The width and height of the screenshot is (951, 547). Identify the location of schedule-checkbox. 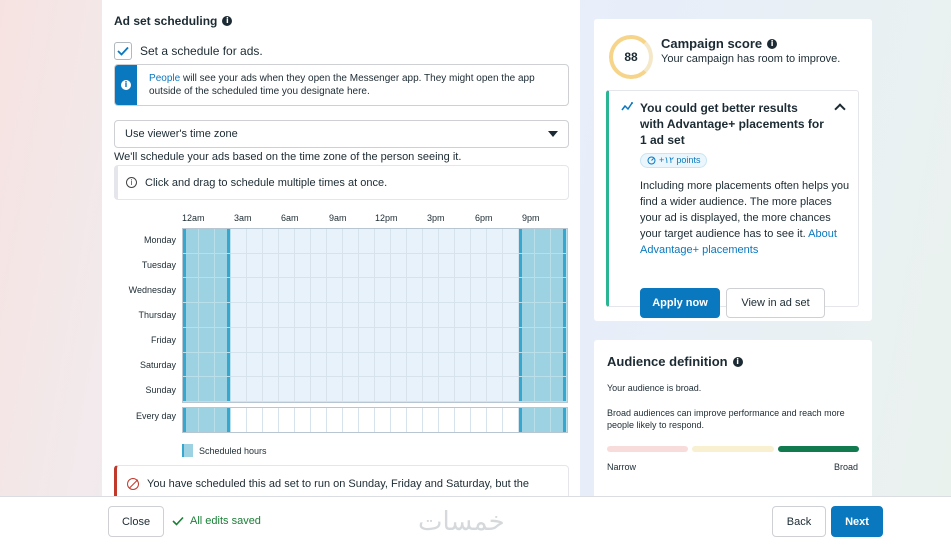
(123, 51).